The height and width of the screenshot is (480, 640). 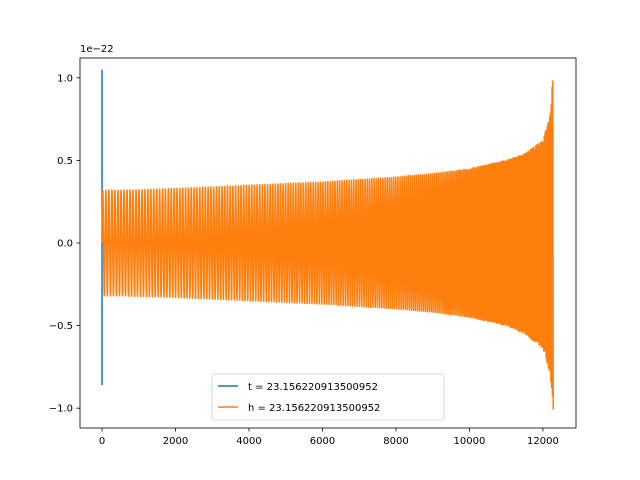 What do you see at coordinates (97, 49) in the screenshot?
I see `y-offset-text: 1e−22` at bounding box center [97, 49].